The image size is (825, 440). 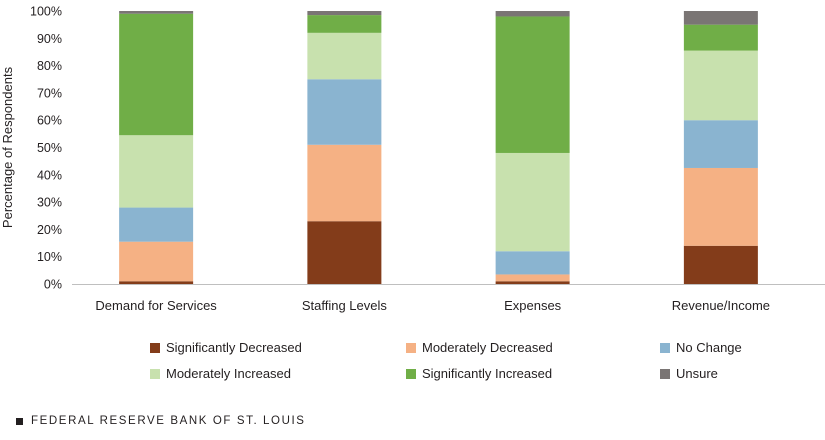 I want to click on y-tick-label: 0%, so click(x=53, y=285).